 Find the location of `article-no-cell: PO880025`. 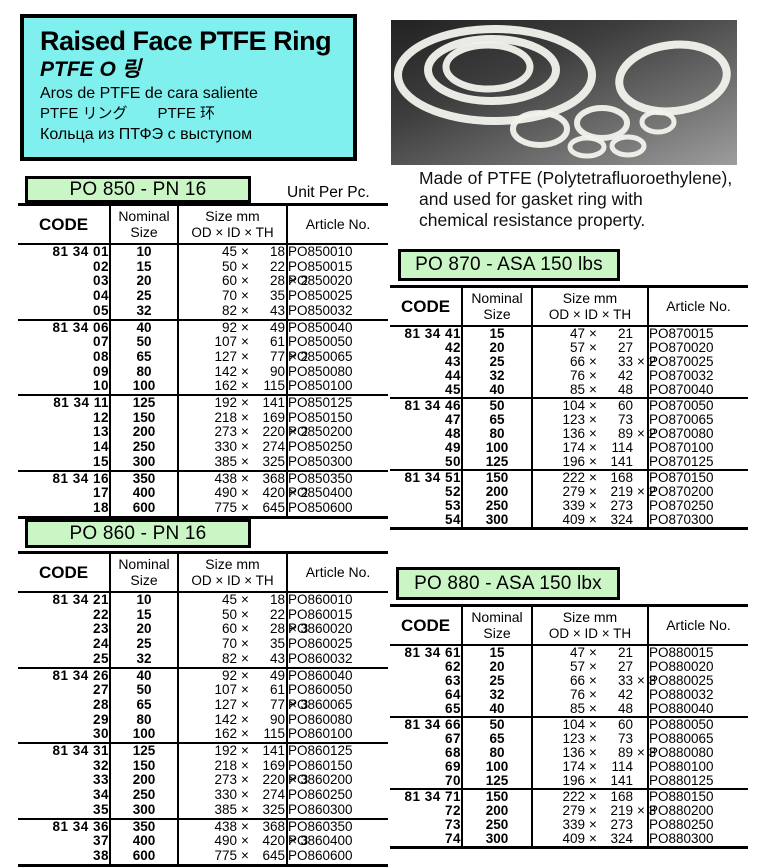

article-no-cell: PO880025 is located at coordinates (681, 680).